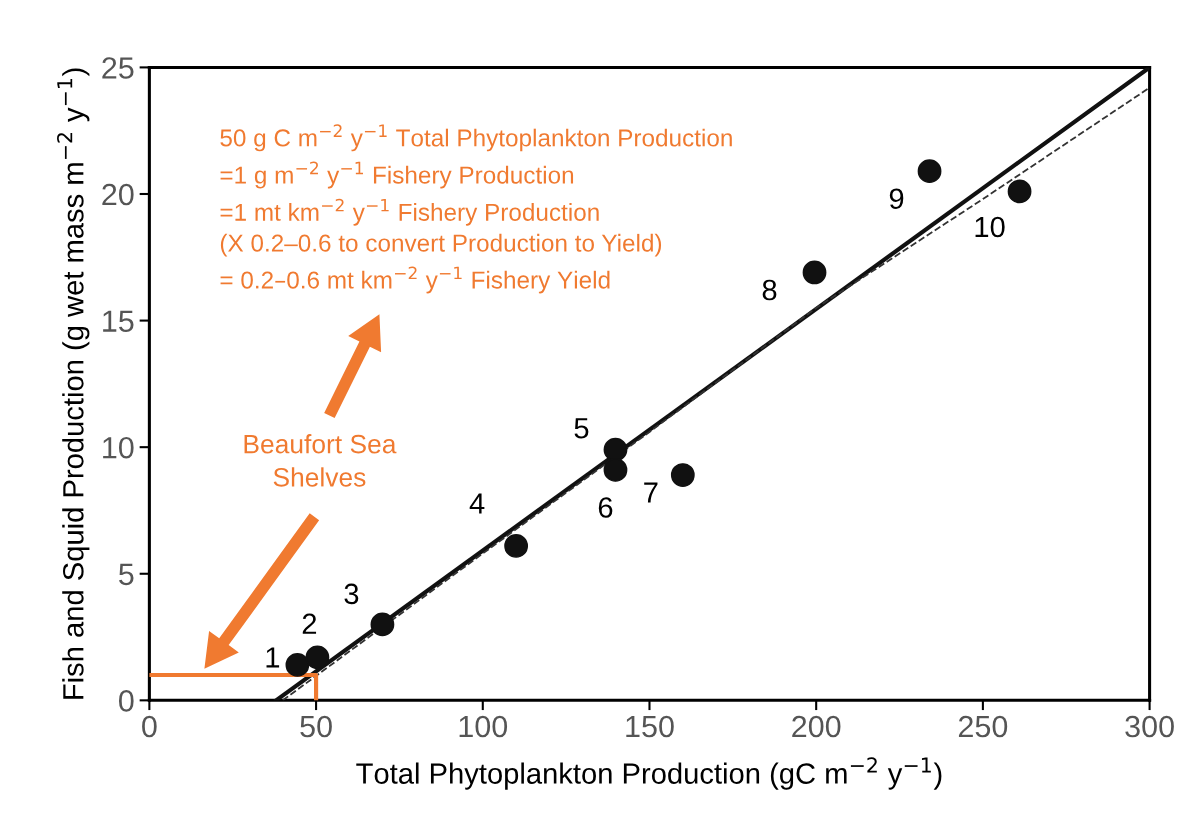  Describe the element at coordinates (316, 726) in the screenshot. I see `x-tick-label: 50` at that location.